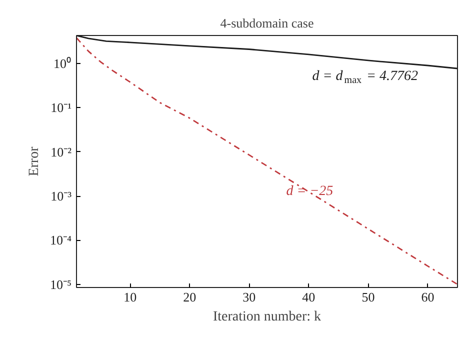 The height and width of the screenshot is (348, 474). Describe the element at coordinates (61, 108) in the screenshot. I see `y-tick-label: 10⁻¹` at that location.